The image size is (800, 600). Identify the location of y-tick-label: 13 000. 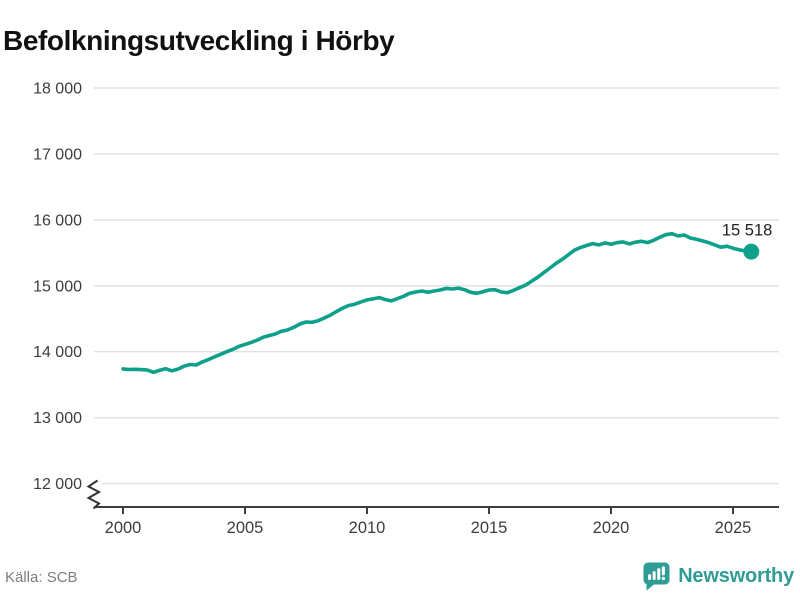
(57, 418).